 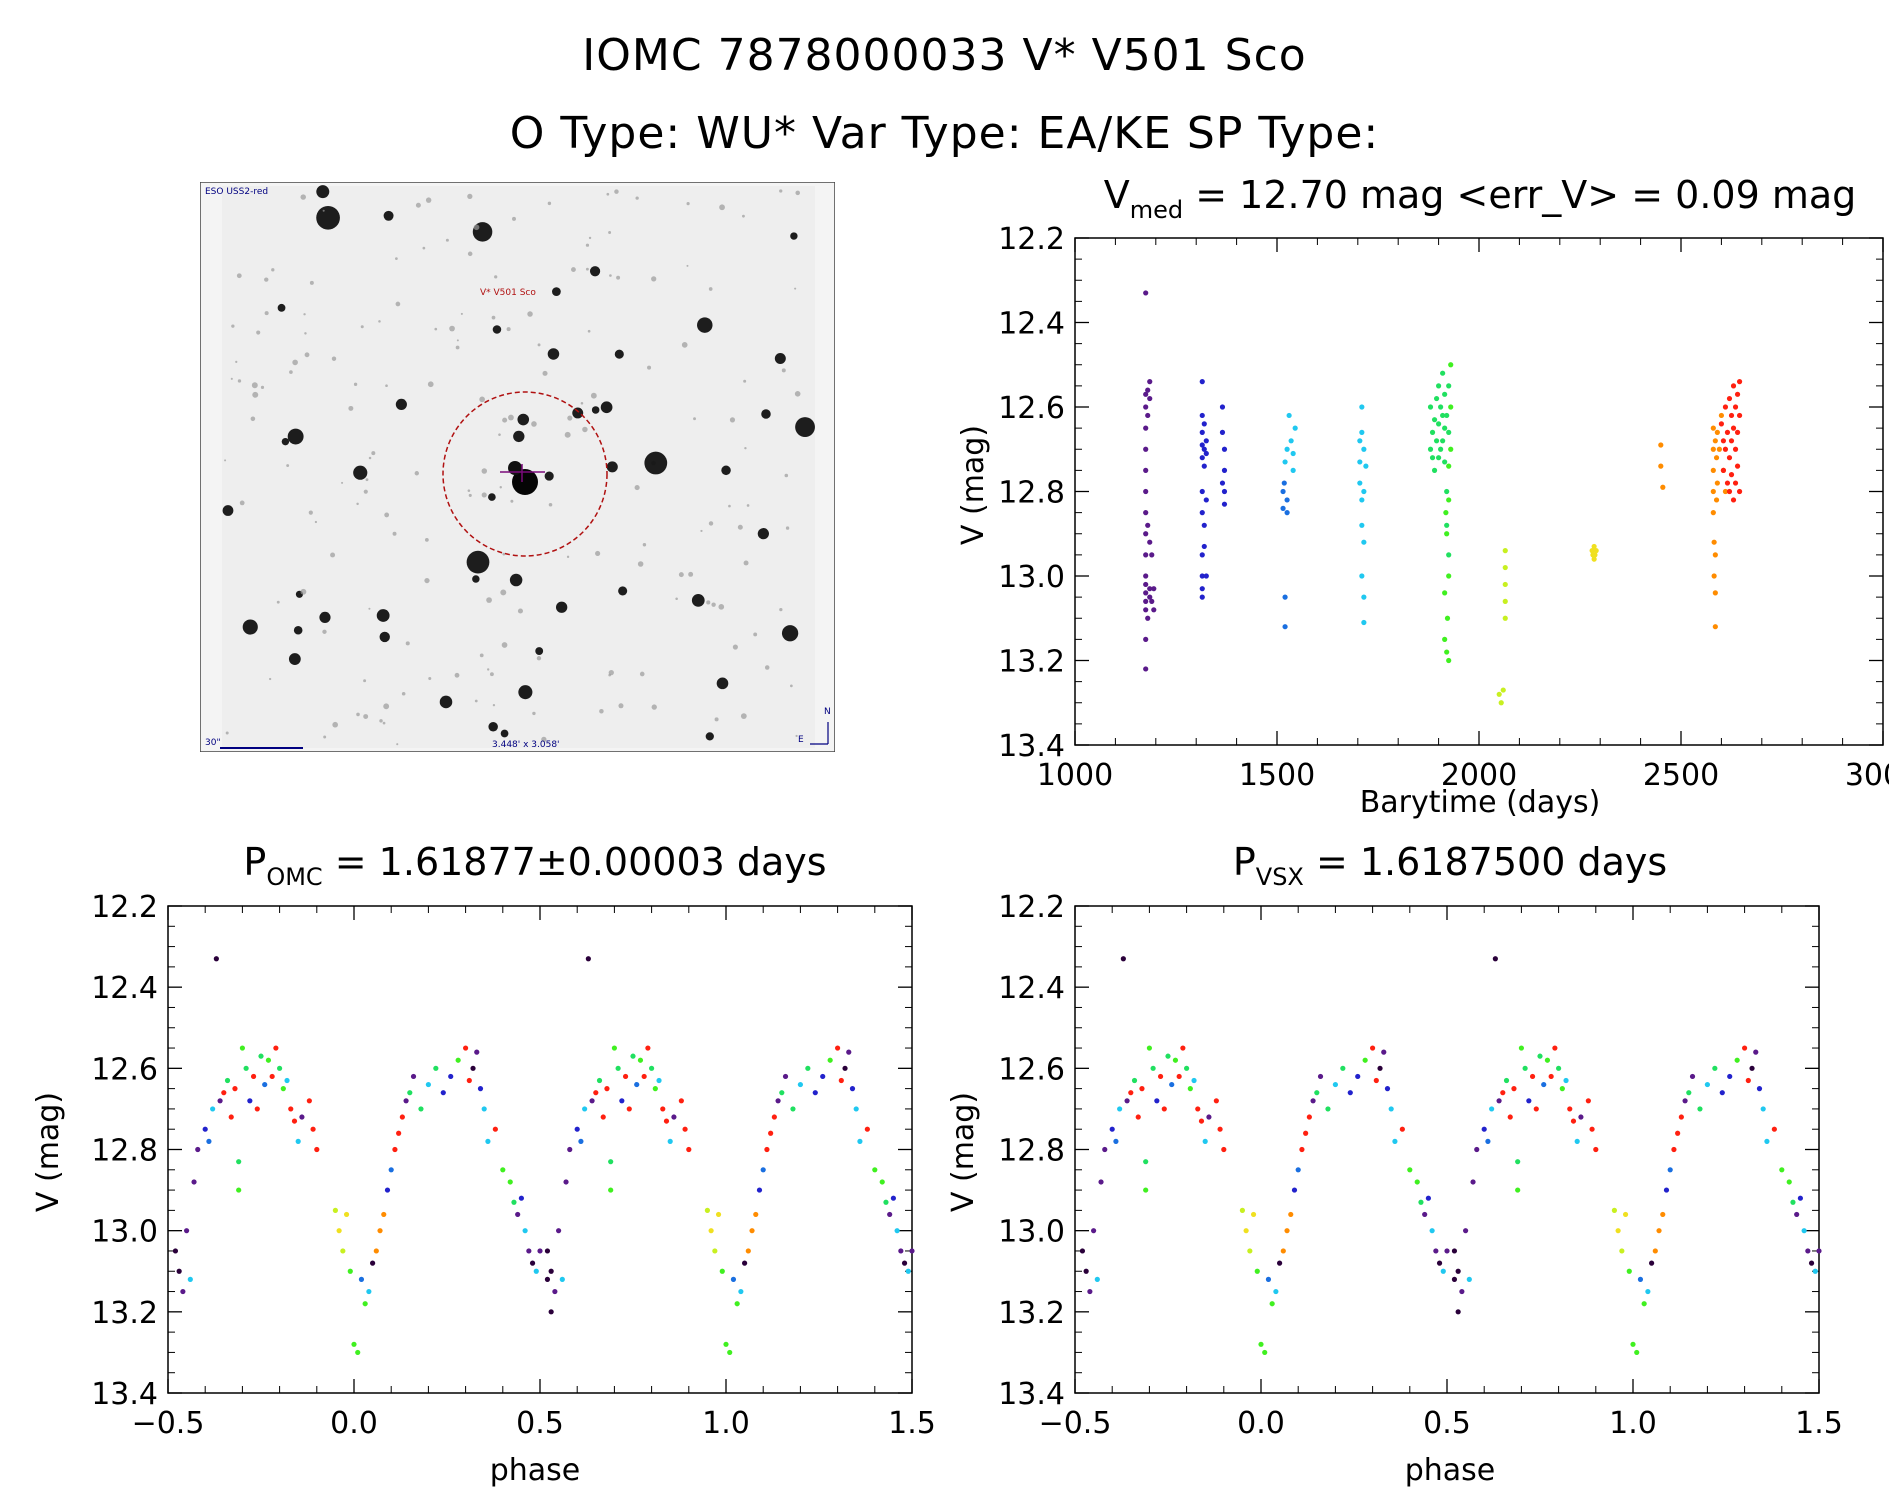 What do you see at coordinates (1031, 1232) in the screenshot?
I see `y-tick-label: 13.0` at bounding box center [1031, 1232].